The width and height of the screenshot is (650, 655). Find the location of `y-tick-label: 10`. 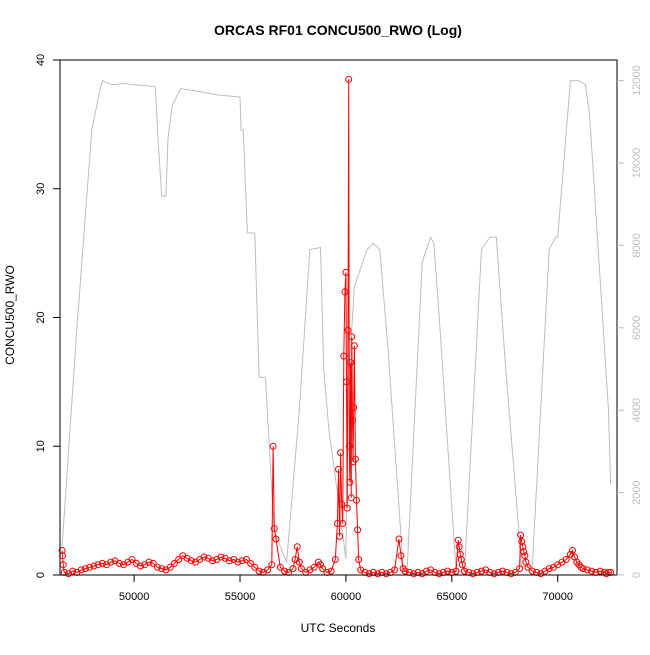

y-tick-label: 10 is located at coordinates (41, 446).